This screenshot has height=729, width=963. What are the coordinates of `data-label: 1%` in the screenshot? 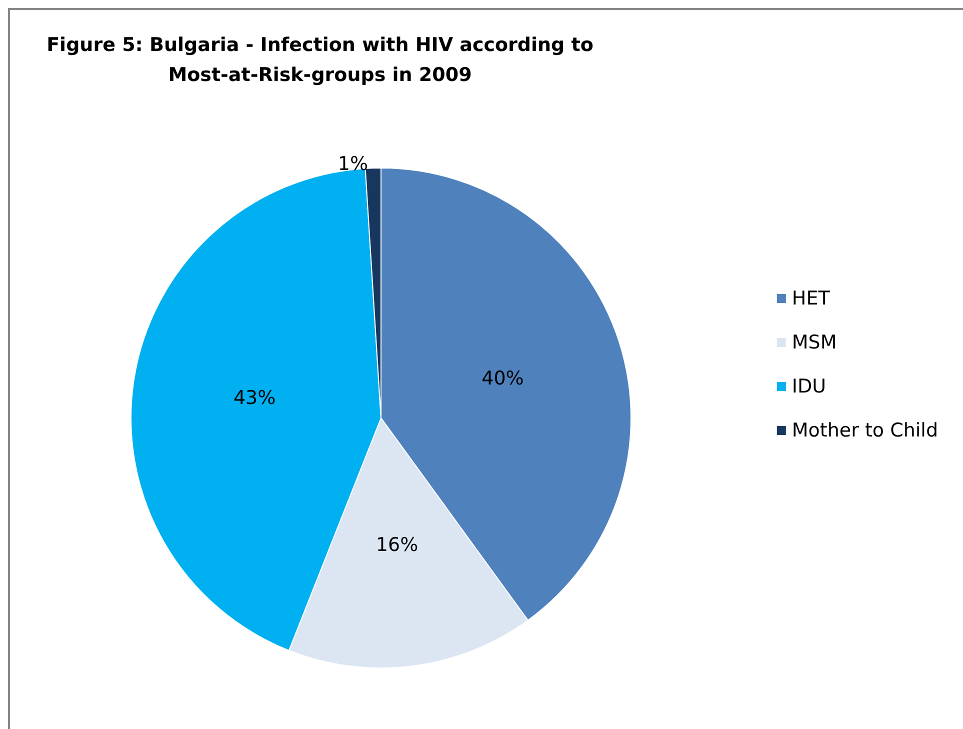 It's located at (353, 164).